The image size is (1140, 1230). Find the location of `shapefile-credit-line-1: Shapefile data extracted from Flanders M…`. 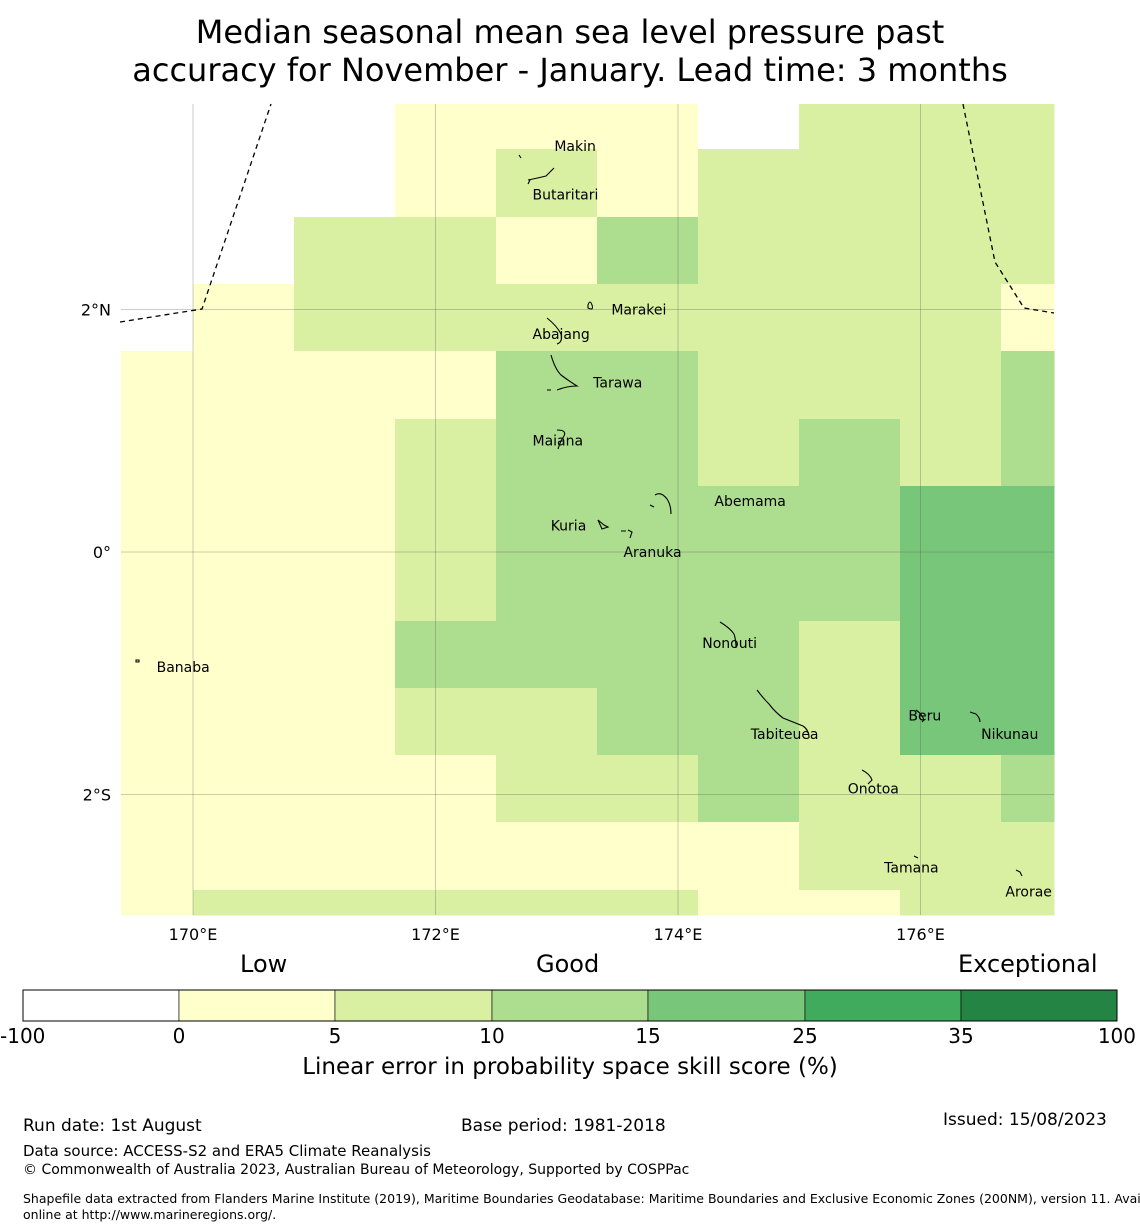

shapefile-credit-line-1: Shapefile data extracted from Flanders M… is located at coordinates (581, 1198).